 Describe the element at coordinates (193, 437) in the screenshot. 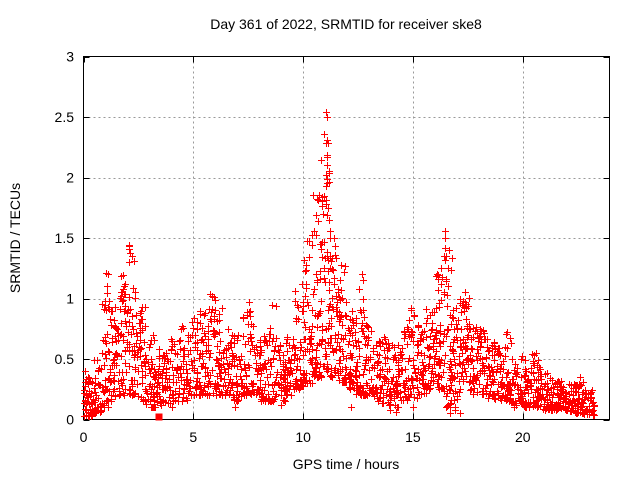

I see `x-tick-label: 5` at that location.